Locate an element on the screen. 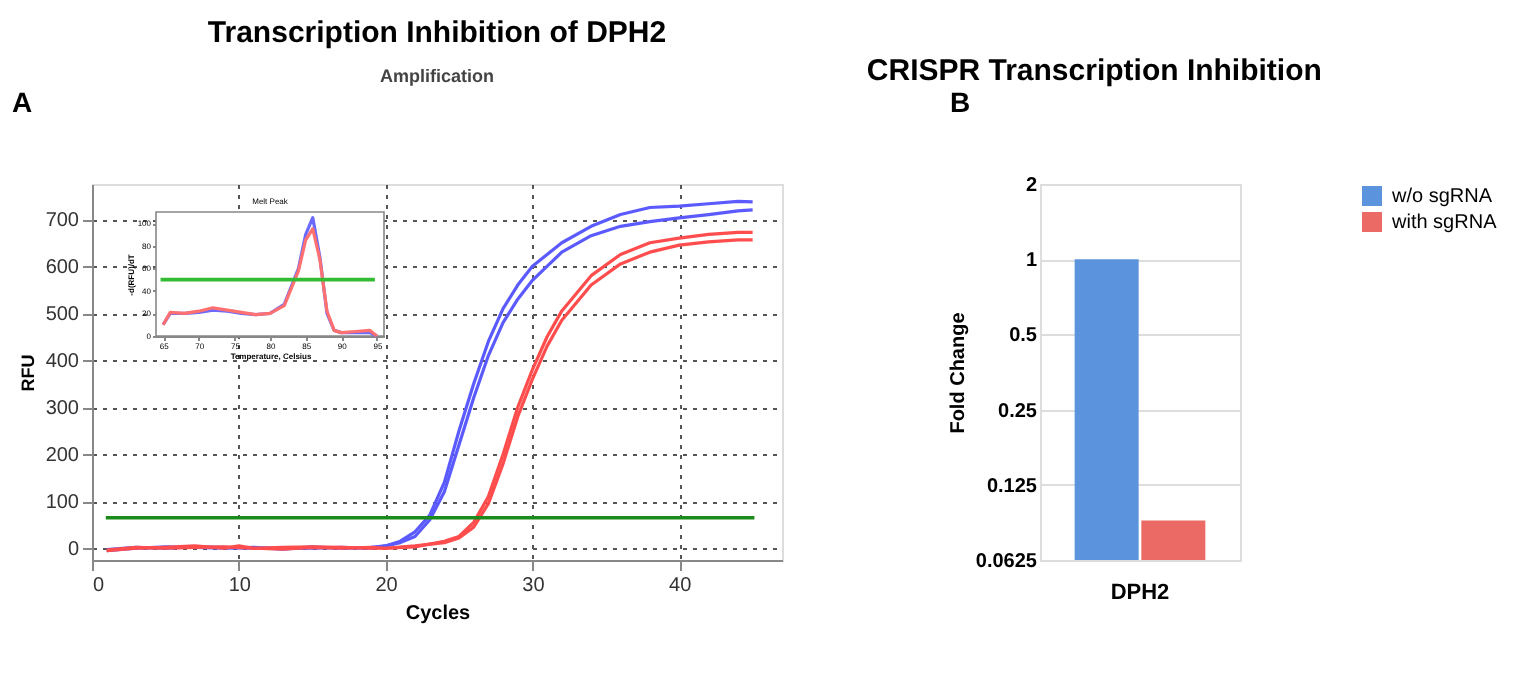 The image size is (1536, 694). y-tick-label: 500 is located at coordinates (62, 315).